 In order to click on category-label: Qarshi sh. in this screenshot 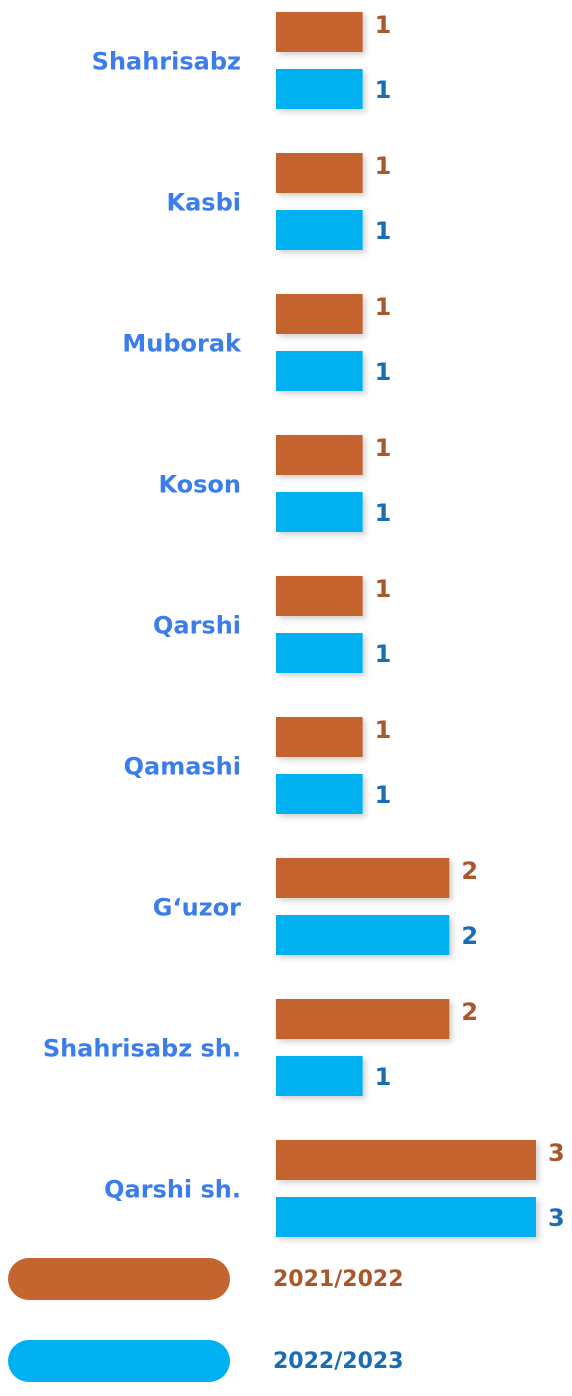, I will do `click(172, 1190)`.